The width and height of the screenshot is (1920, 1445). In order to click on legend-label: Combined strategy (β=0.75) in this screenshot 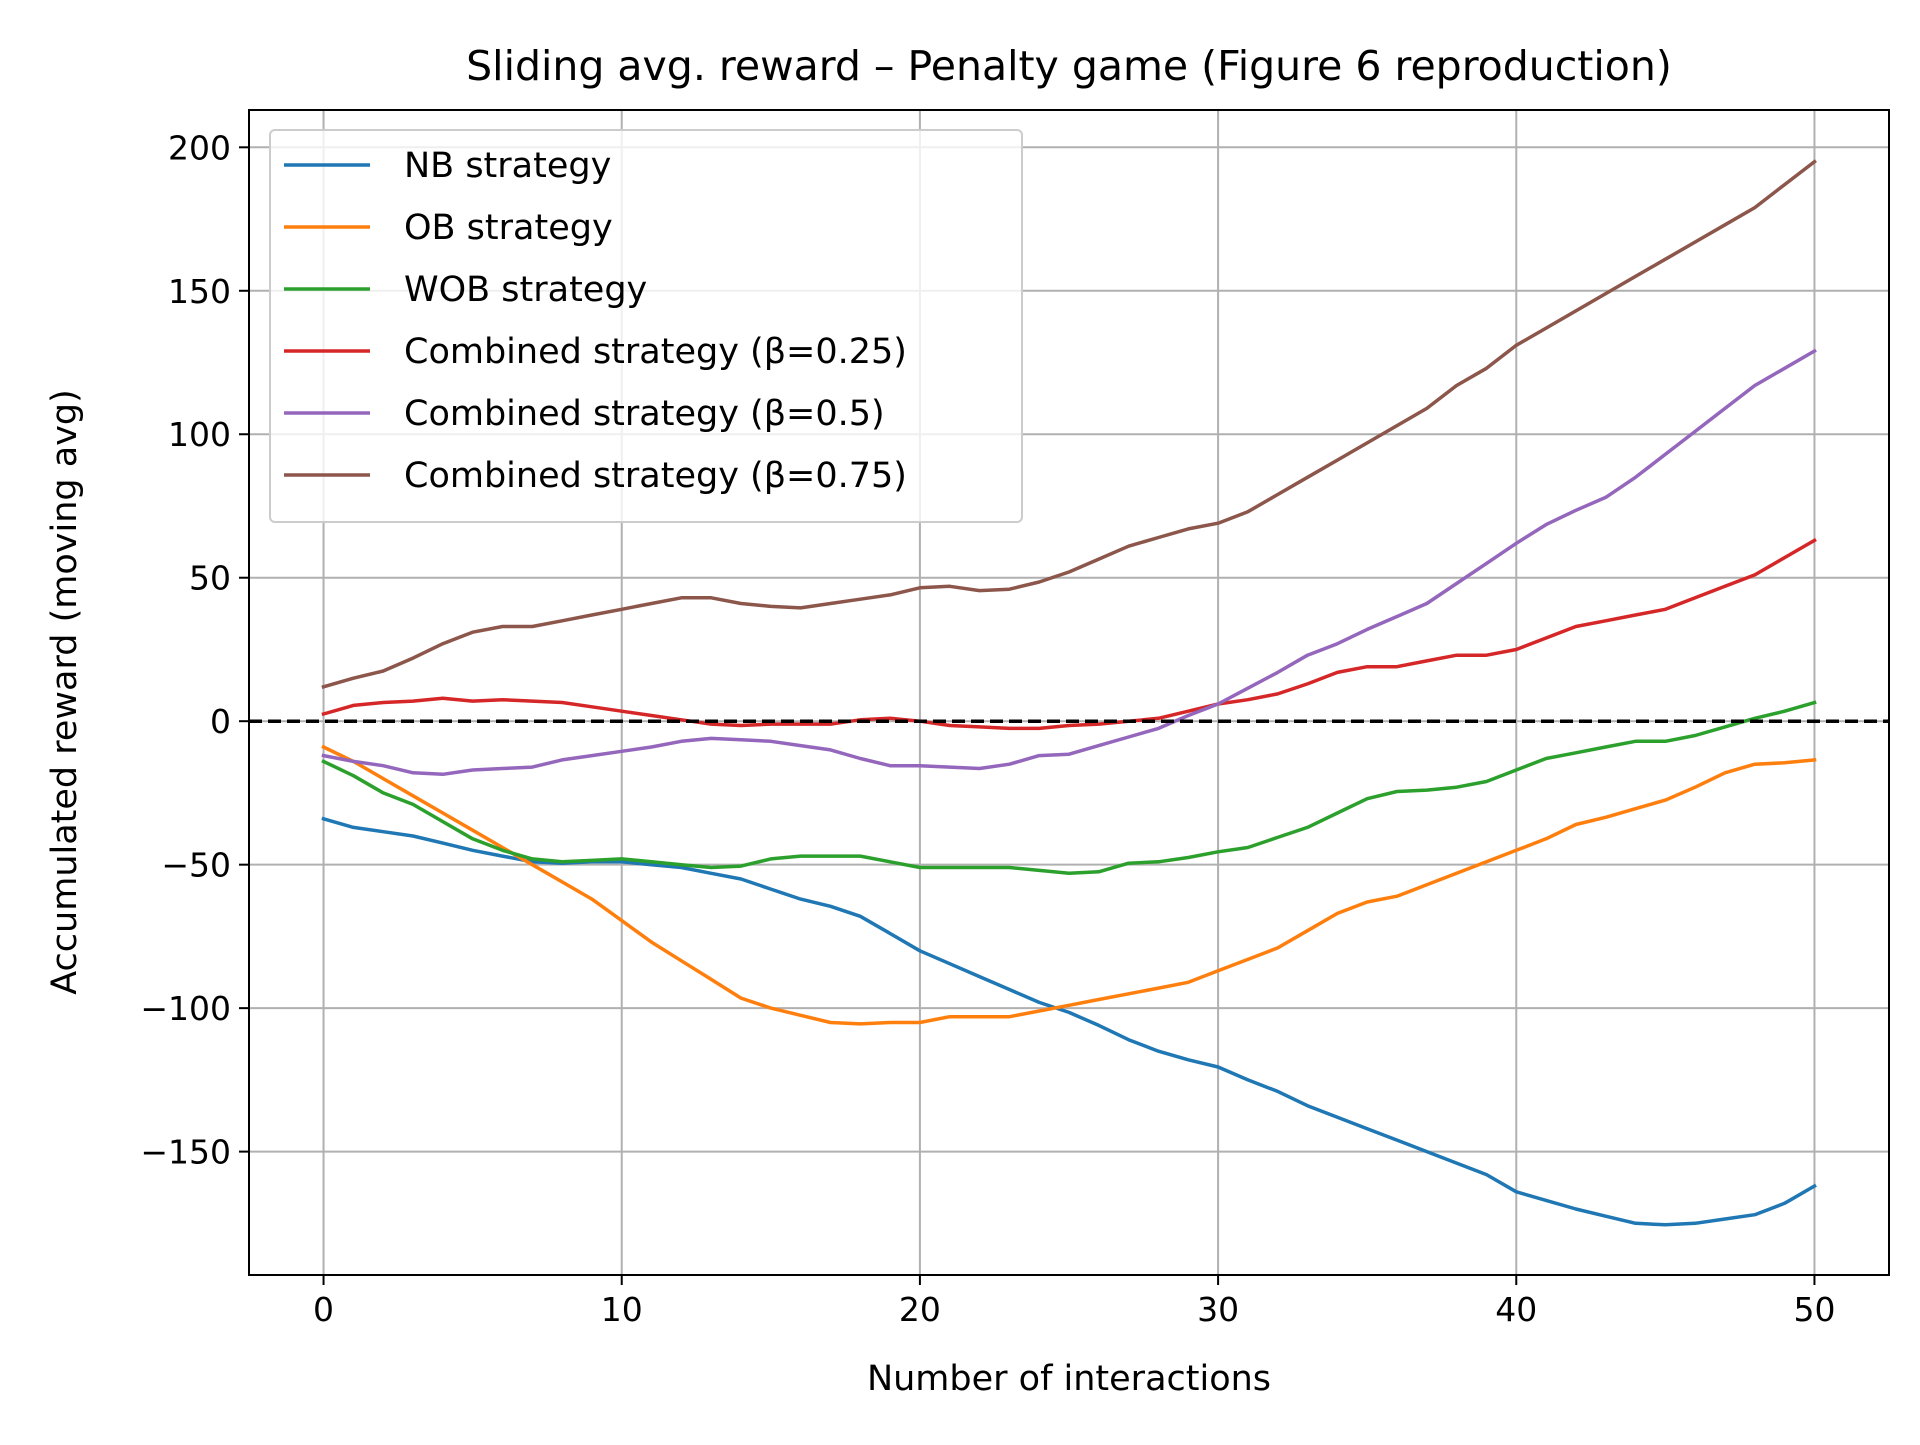, I will do `click(655, 476)`.